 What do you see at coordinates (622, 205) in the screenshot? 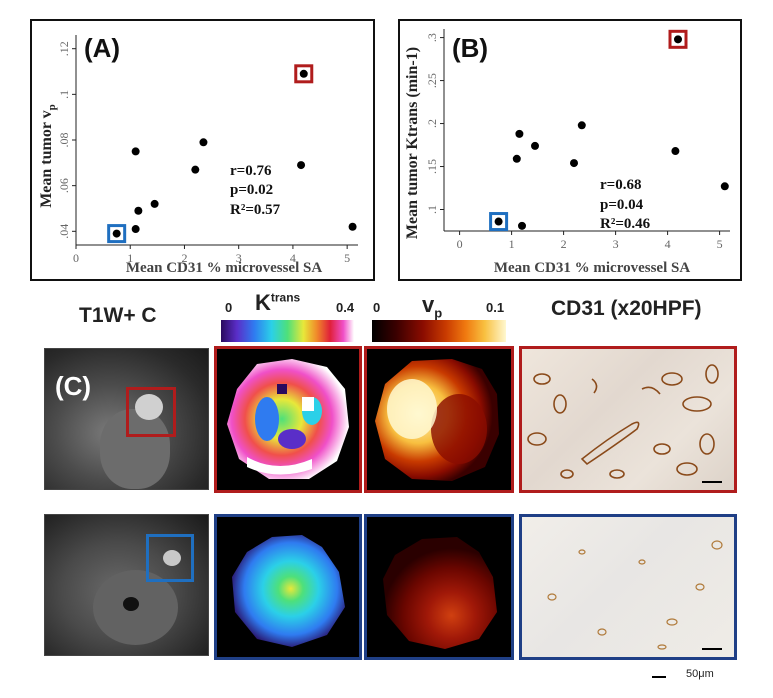
I see `chart-b-stat-p: p=0.04` at bounding box center [622, 205].